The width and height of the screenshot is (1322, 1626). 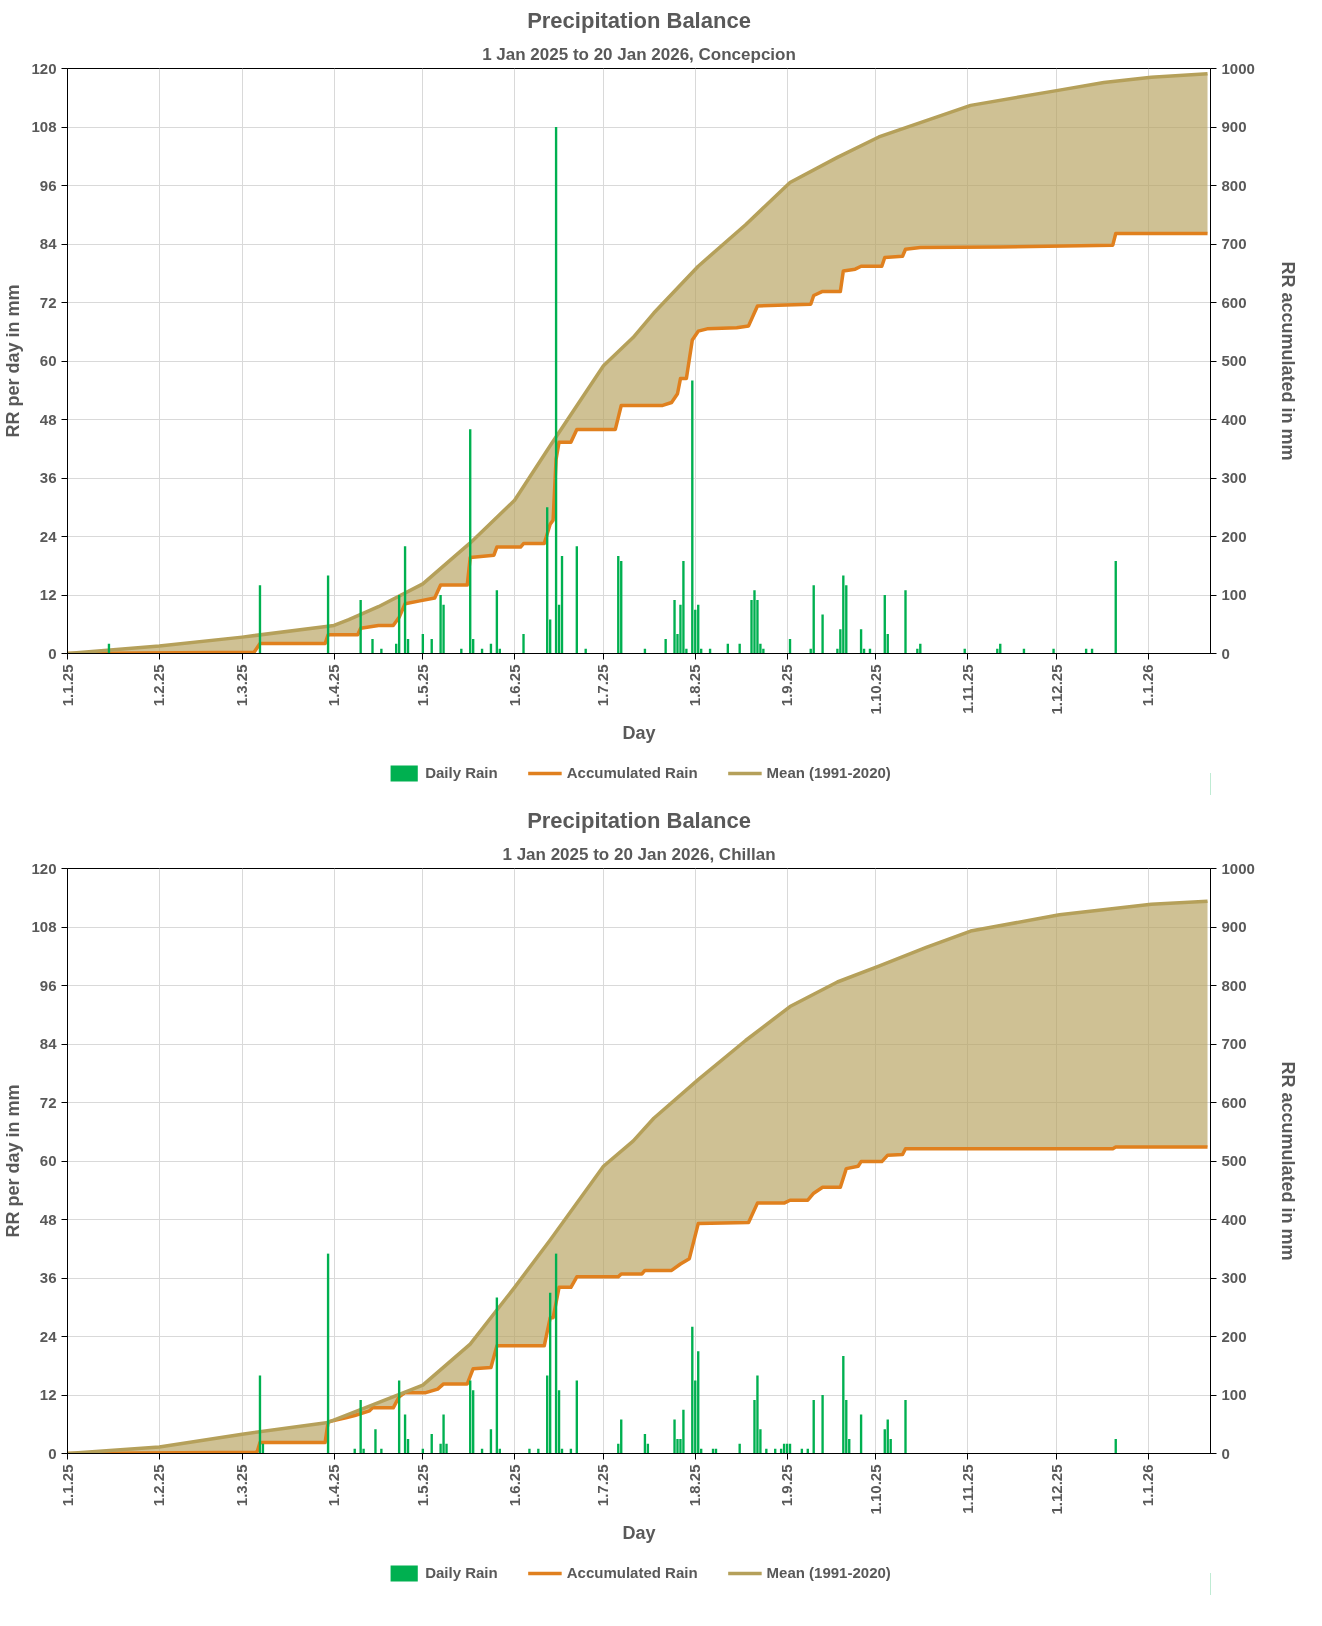 I want to click on y-tick-label: 120, so click(x=44, y=868).